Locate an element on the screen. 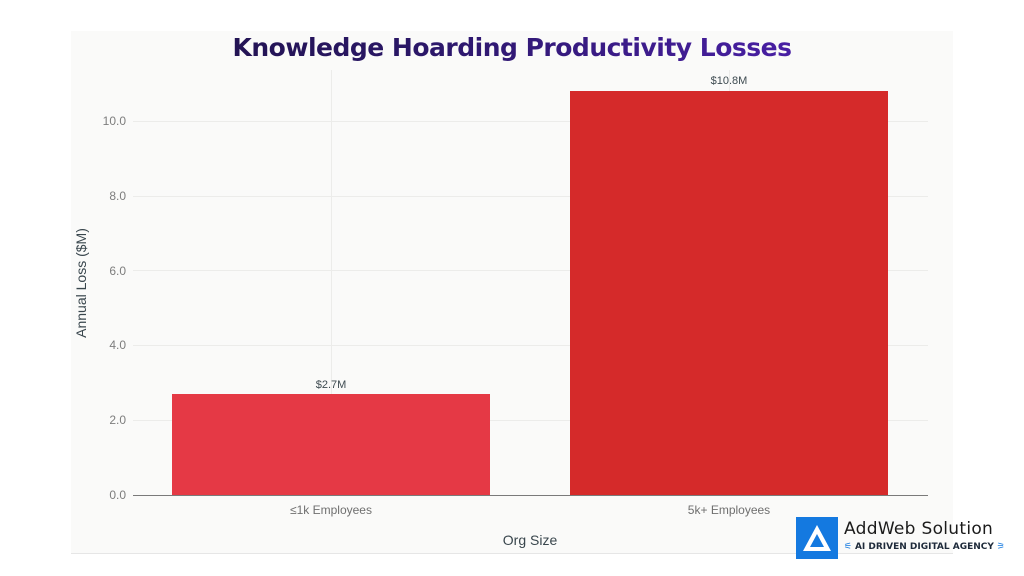 The height and width of the screenshot is (576, 1024). y-axis-label: Annual Loss ($M) is located at coordinates (81, 283).